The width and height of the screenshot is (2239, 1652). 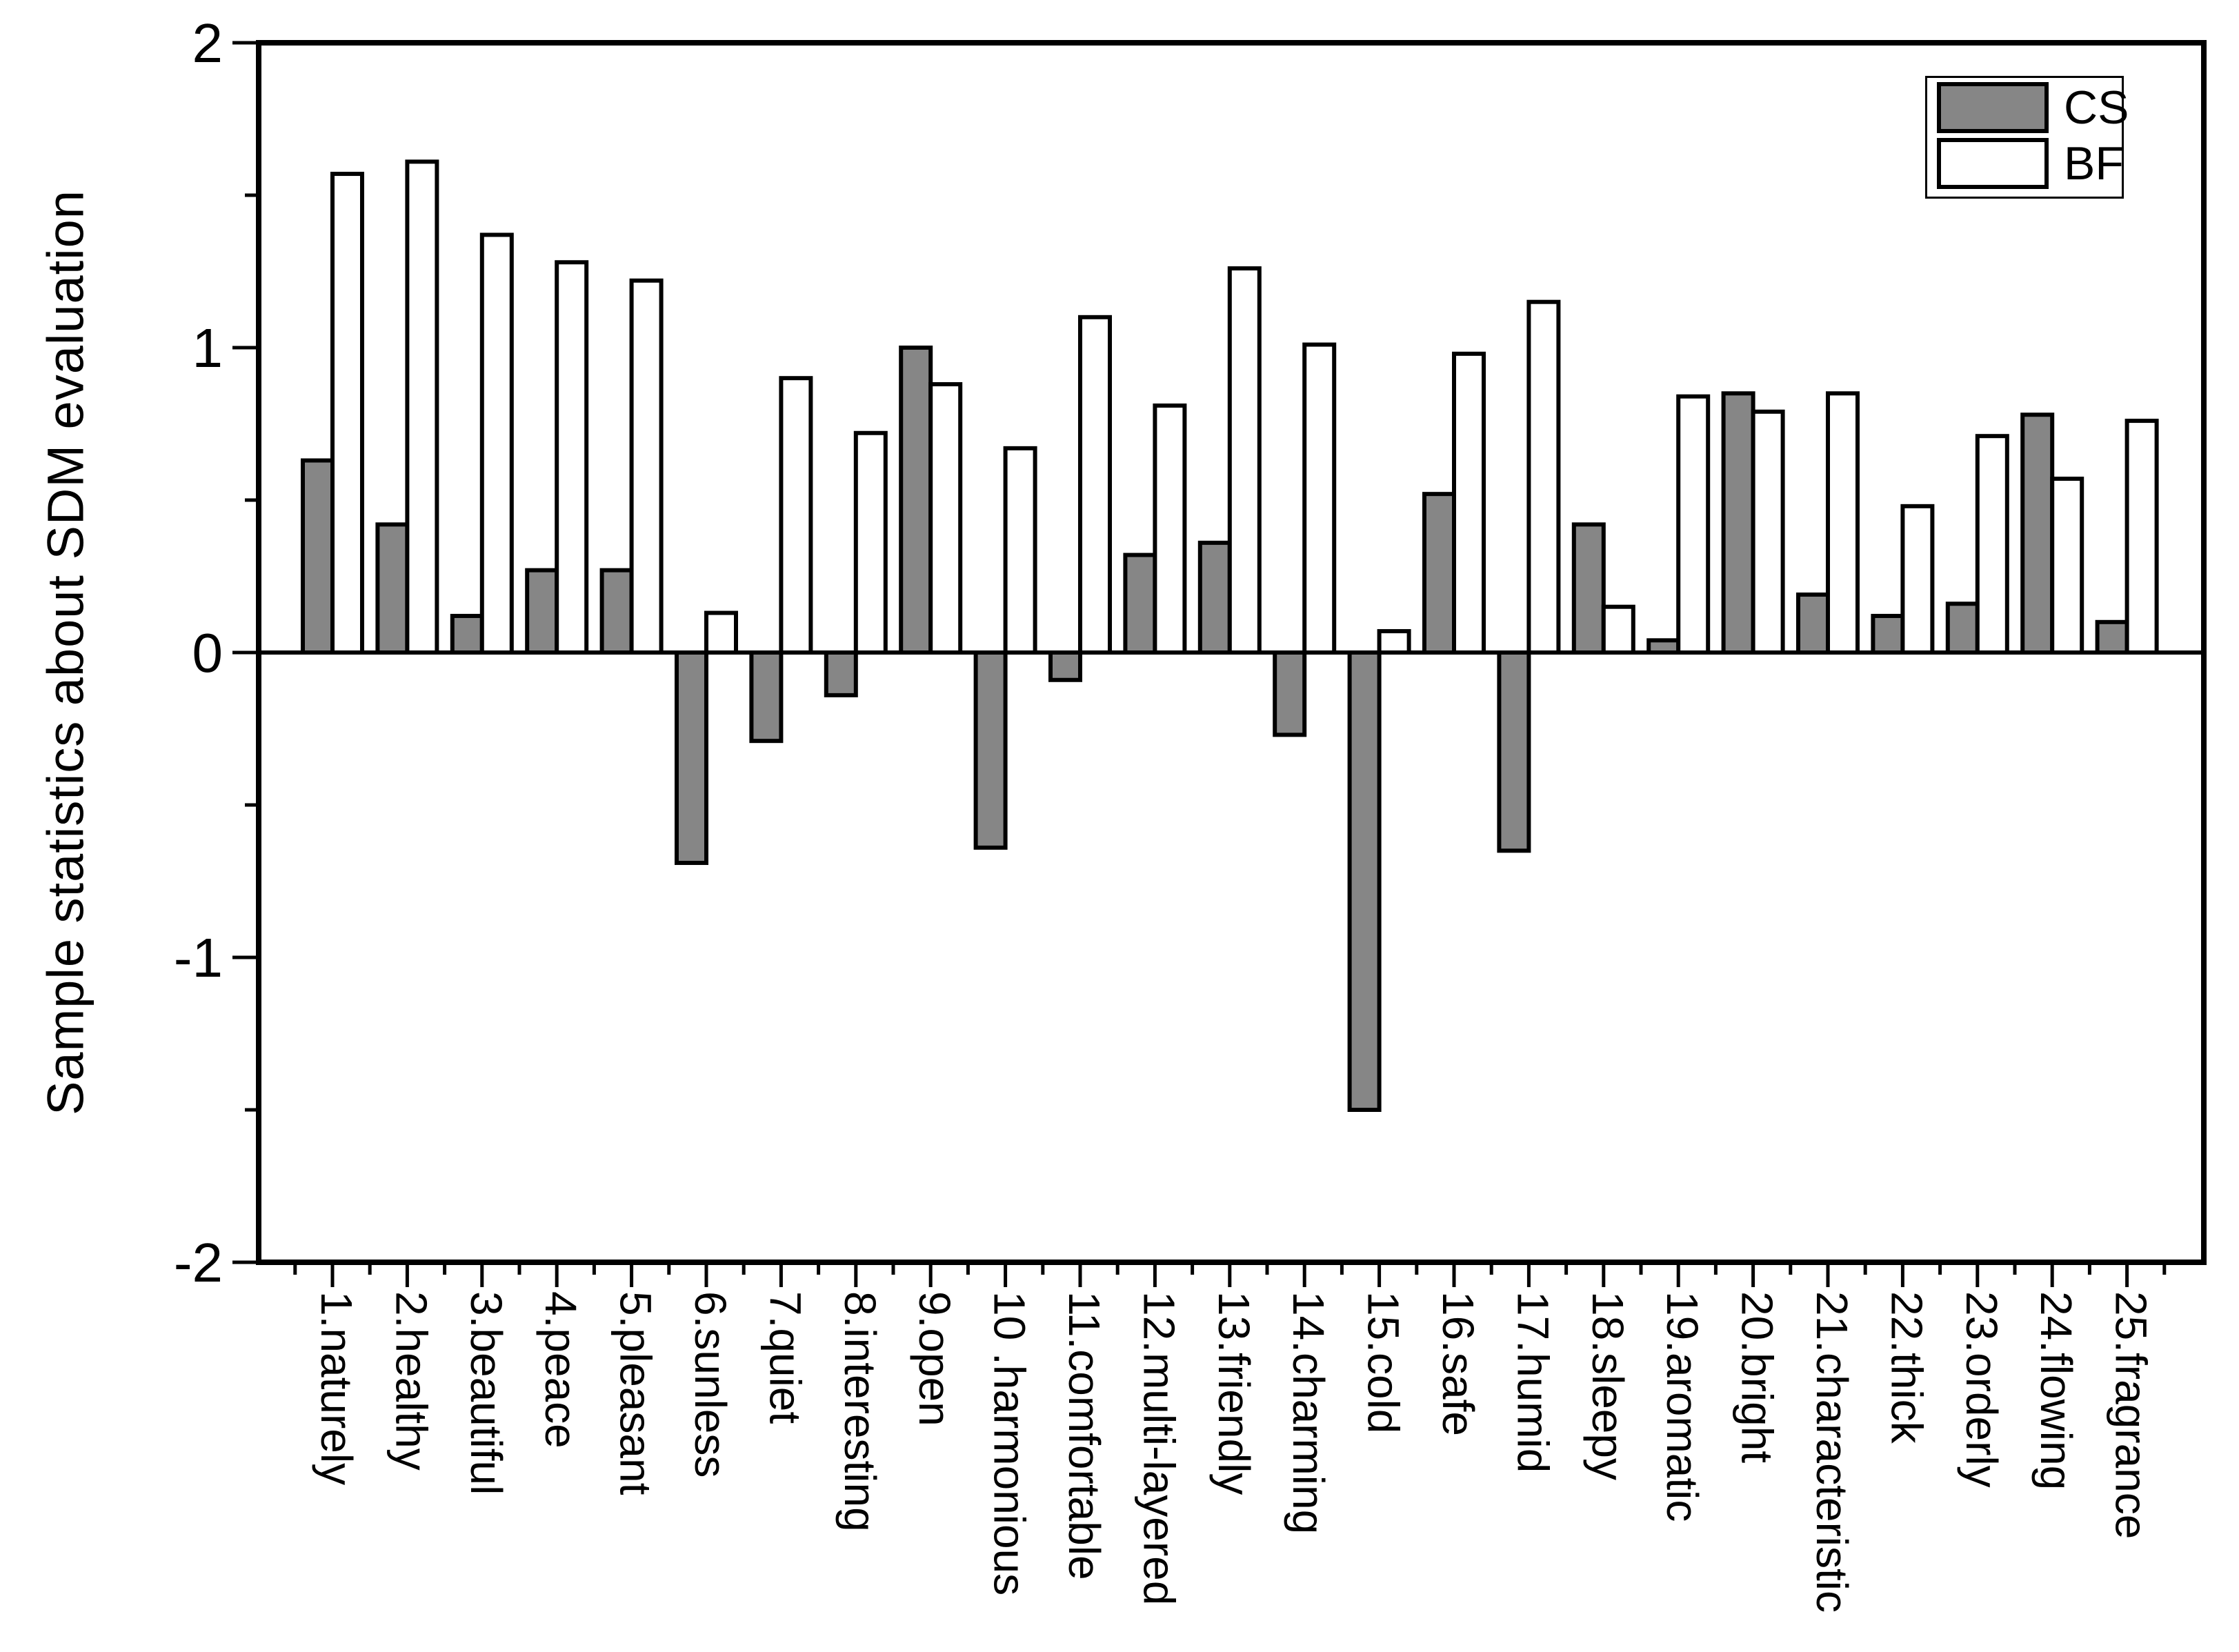 What do you see at coordinates (934, 1358) in the screenshot?
I see `x-category-label: 9.open` at bounding box center [934, 1358].